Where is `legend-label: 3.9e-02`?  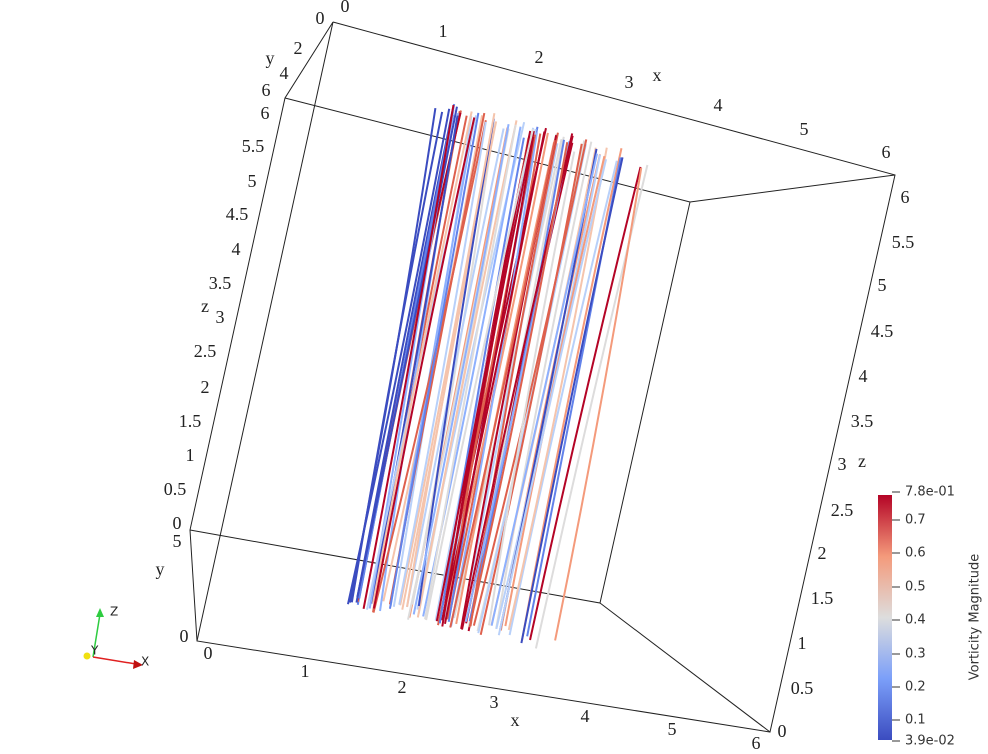
legend-label: 3.9e-02 is located at coordinates (930, 741).